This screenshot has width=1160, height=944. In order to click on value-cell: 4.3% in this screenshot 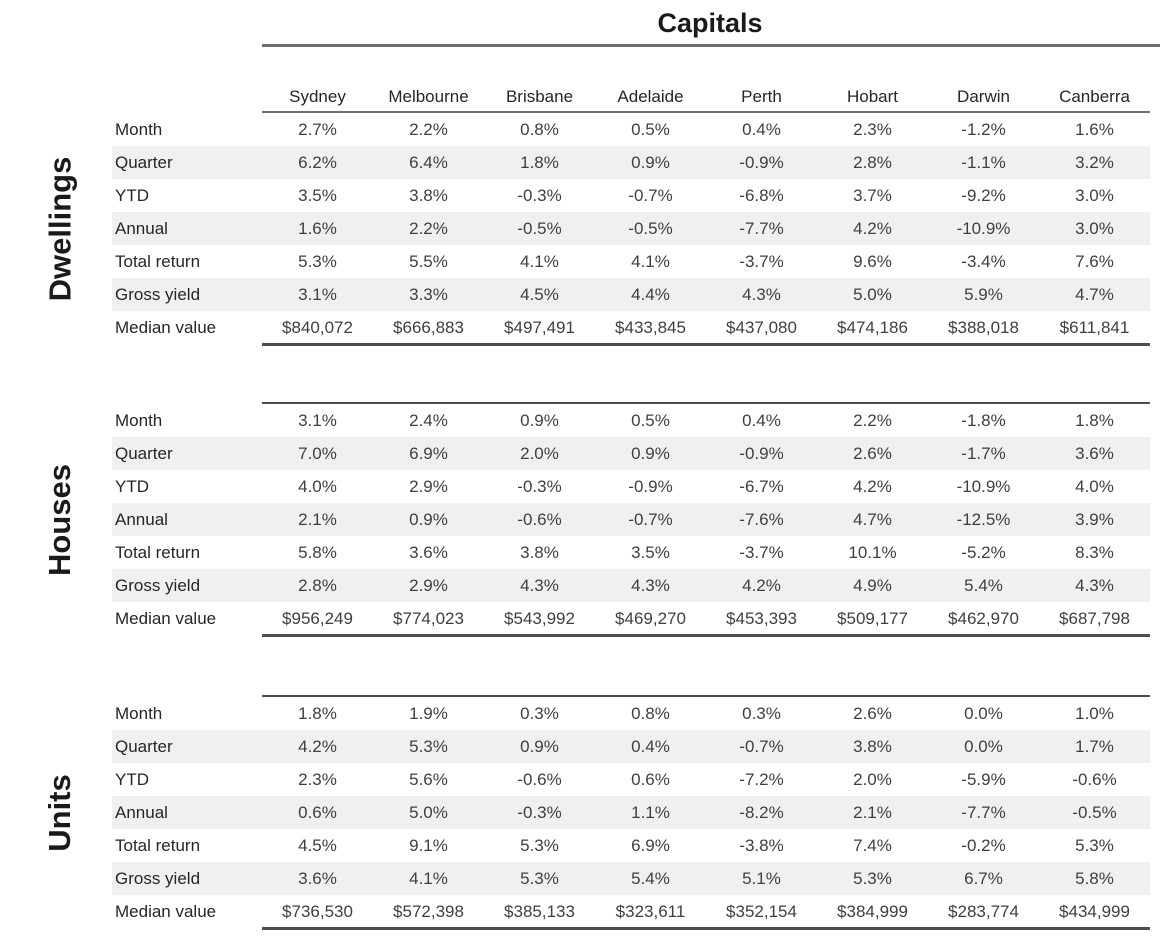, I will do `click(539, 585)`.